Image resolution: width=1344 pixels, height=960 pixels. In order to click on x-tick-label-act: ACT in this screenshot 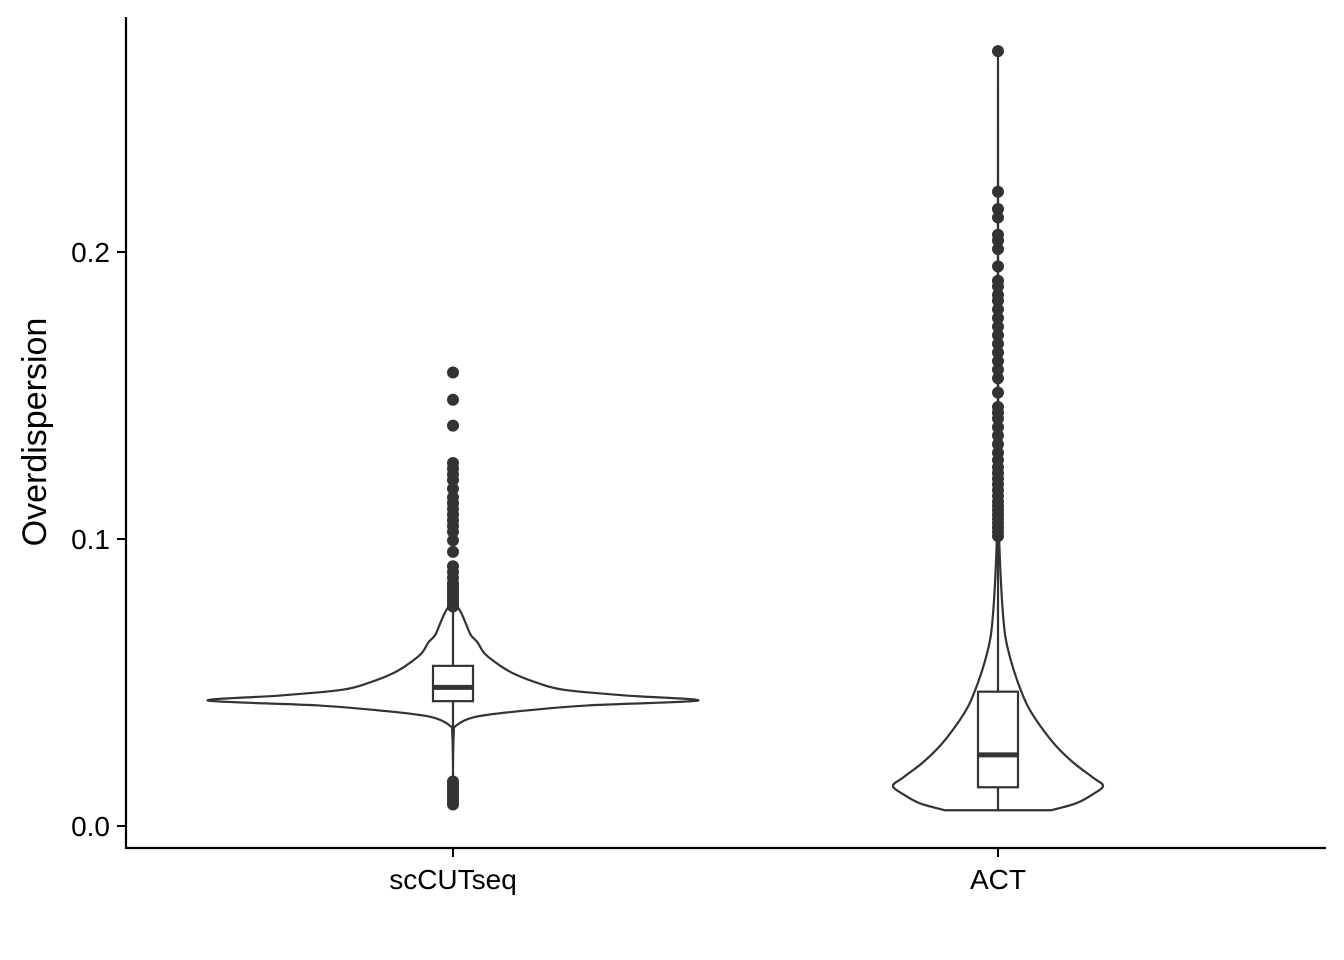, I will do `click(998, 879)`.